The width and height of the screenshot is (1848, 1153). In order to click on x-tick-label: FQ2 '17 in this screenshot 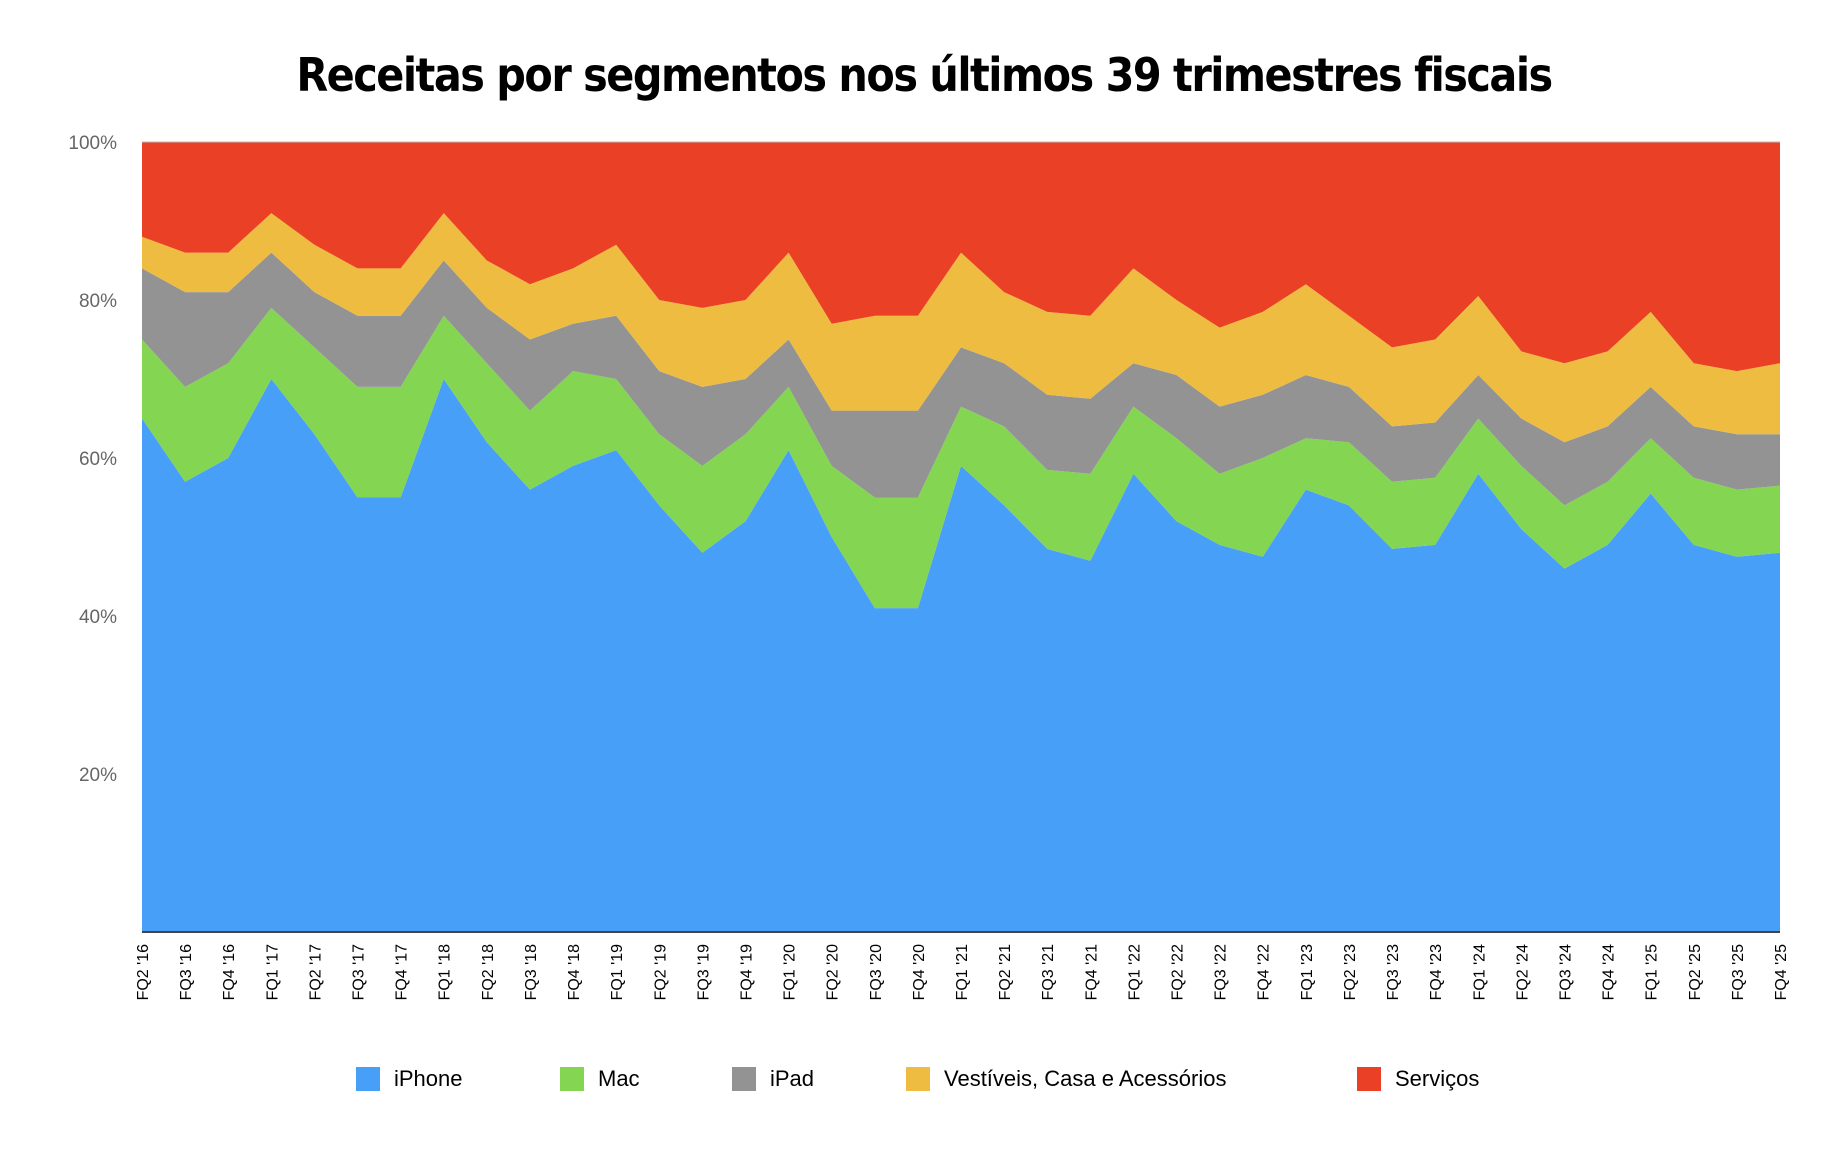, I will do `click(315, 972)`.